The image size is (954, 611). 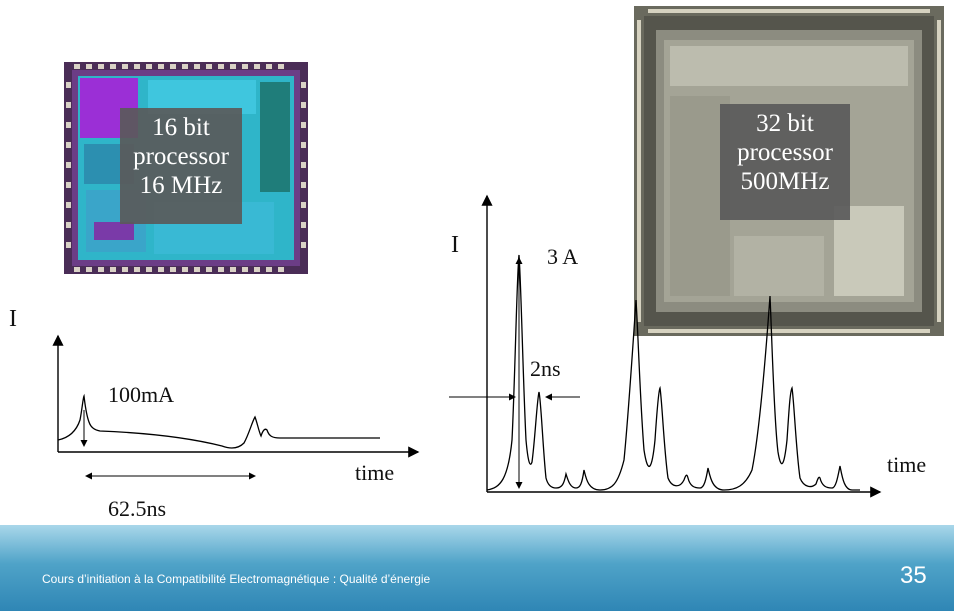 What do you see at coordinates (785, 123) in the screenshot?
I see `chip-32bit-label-line-1: 32 bit` at bounding box center [785, 123].